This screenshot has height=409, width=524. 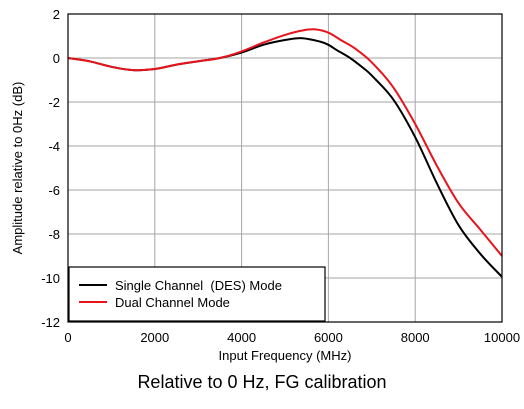 What do you see at coordinates (241, 337) in the screenshot?
I see `x-tick-label-2: 4000` at bounding box center [241, 337].